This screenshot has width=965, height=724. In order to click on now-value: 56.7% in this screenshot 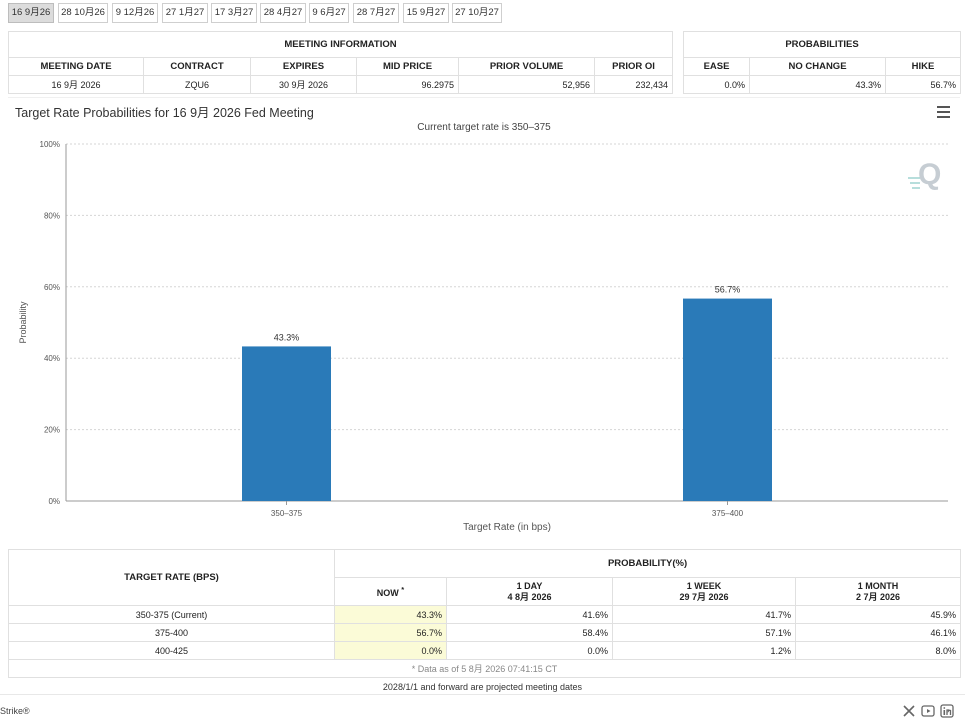, I will do `click(390, 632)`.